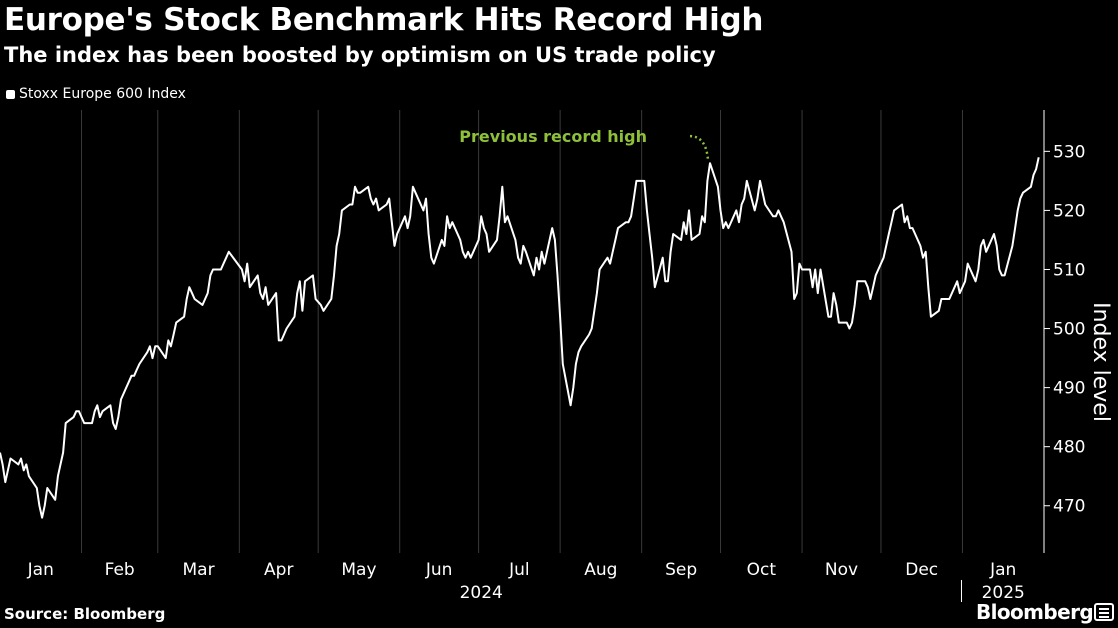  What do you see at coordinates (1035, 612) in the screenshot?
I see `brand-logo-text: Bloomberg` at bounding box center [1035, 612].